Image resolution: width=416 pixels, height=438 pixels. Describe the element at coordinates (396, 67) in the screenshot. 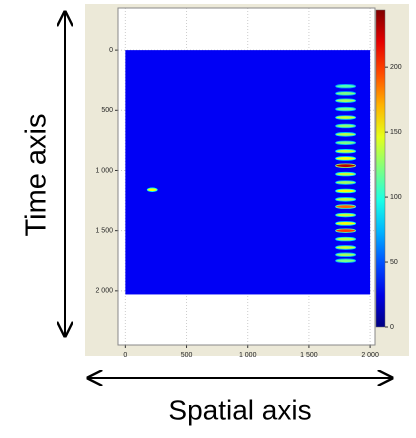

I see `colorbar-tick-label: 200` at that location.